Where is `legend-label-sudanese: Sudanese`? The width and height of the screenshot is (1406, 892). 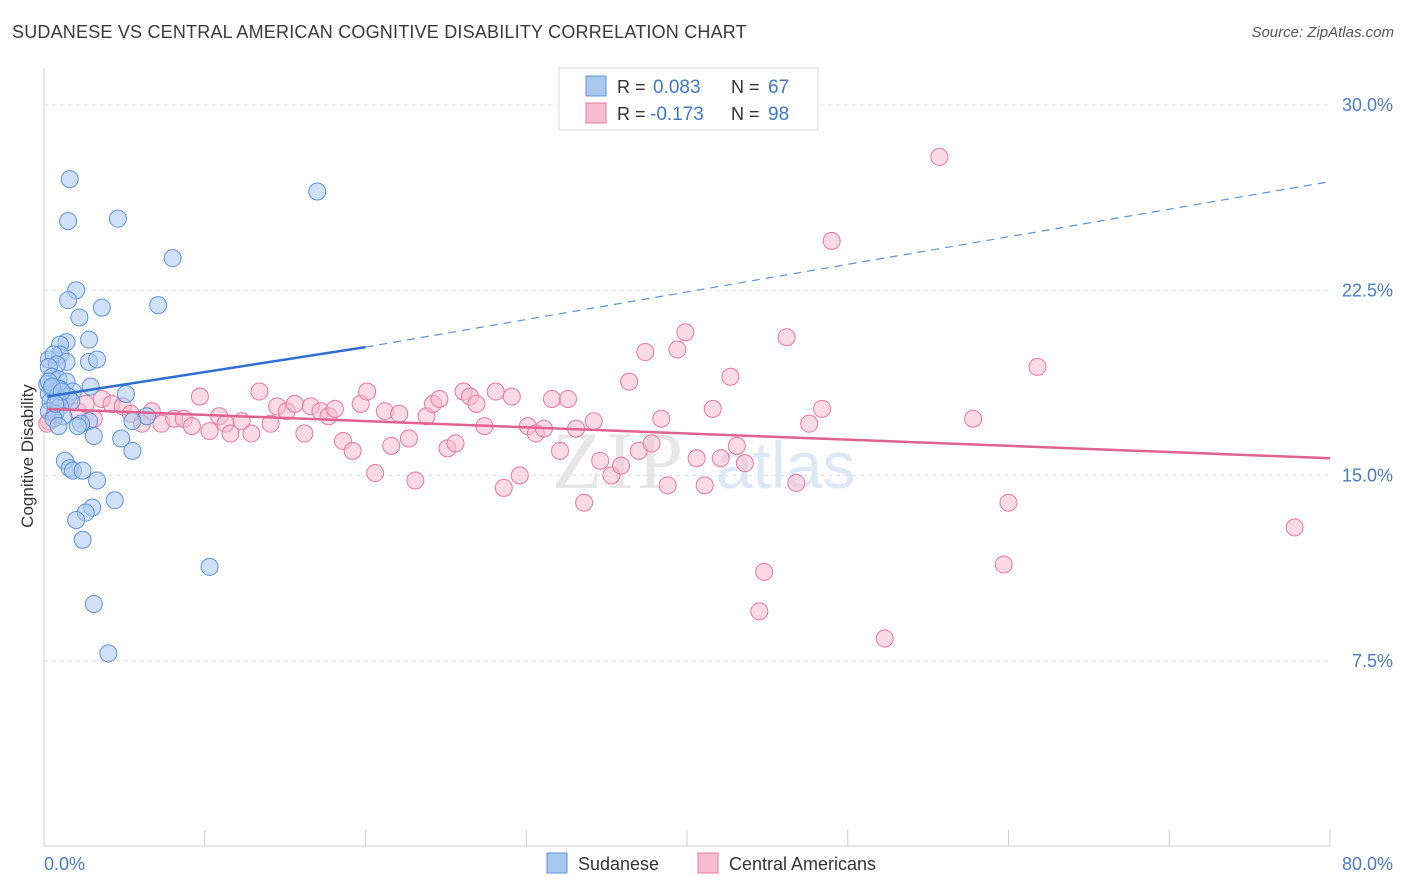 legend-label-sudanese: Sudanese is located at coordinates (618, 864).